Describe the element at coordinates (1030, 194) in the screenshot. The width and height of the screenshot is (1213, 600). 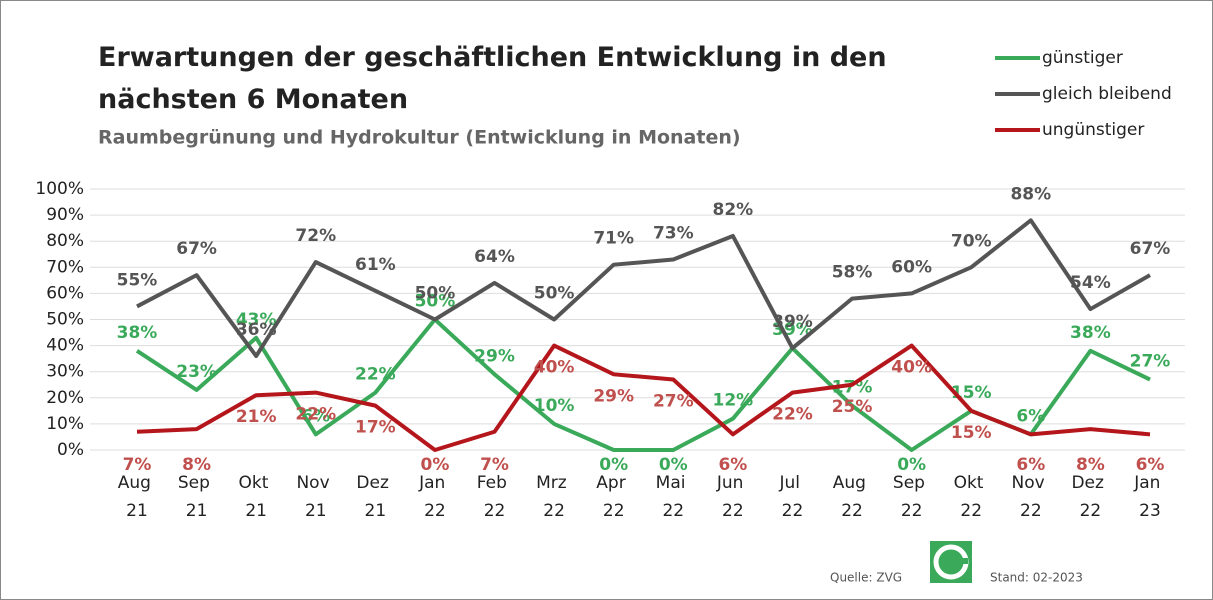
I see `data-label: 88%` at that location.